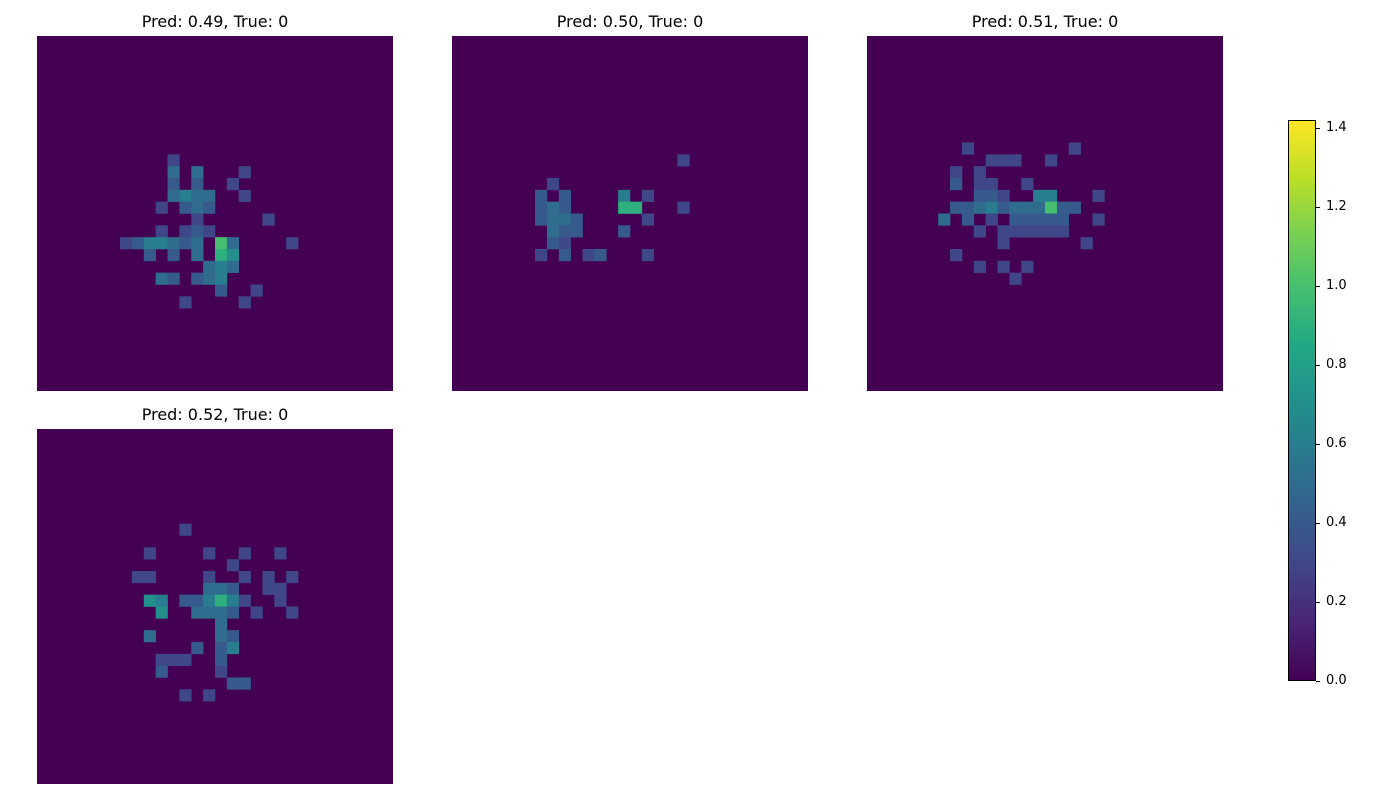  Describe the element at coordinates (1336, 364) in the screenshot. I see `colorbar-tick-label: 0.8` at that location.